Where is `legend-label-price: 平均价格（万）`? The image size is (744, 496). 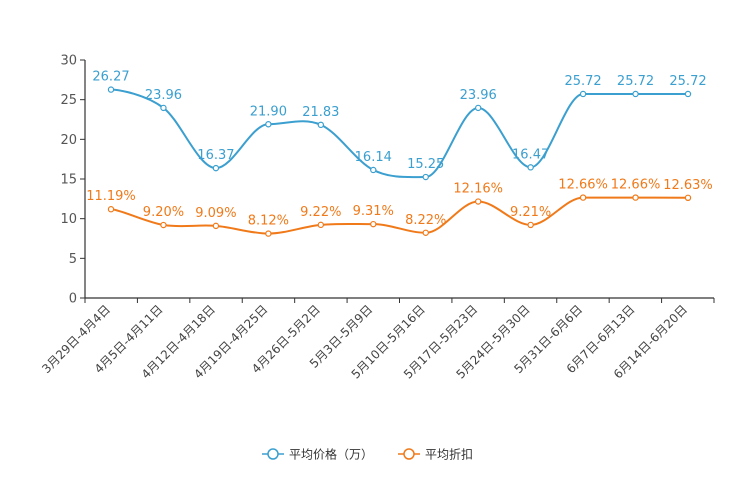 legend-label-price: 平均价格（万） is located at coordinates (331, 454).